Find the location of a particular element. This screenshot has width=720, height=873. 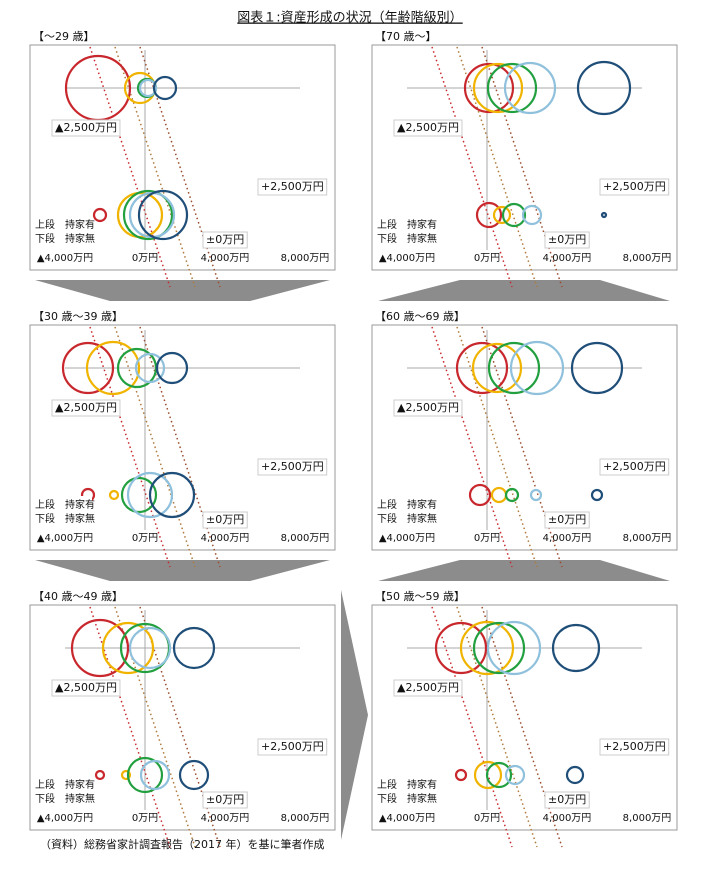

panel-title: 【50 歳～59 歳】 is located at coordinates (420, 596).